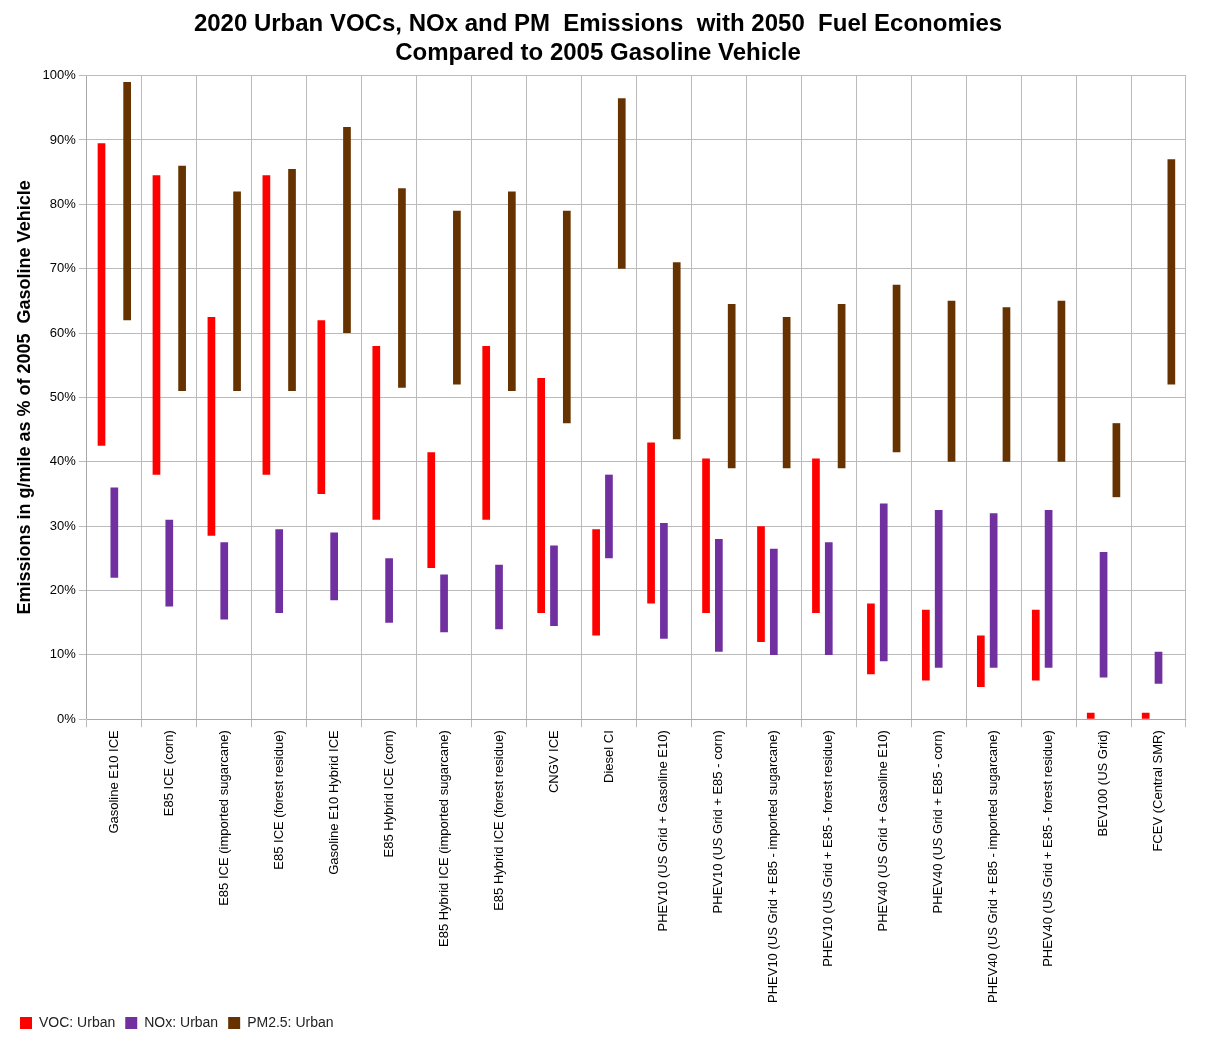 The width and height of the screenshot is (1206, 1045). Describe the element at coordinates (828, 848) in the screenshot. I see `x-tick-label: PHEV10 (US Grid + E85 - forest residue)` at that location.